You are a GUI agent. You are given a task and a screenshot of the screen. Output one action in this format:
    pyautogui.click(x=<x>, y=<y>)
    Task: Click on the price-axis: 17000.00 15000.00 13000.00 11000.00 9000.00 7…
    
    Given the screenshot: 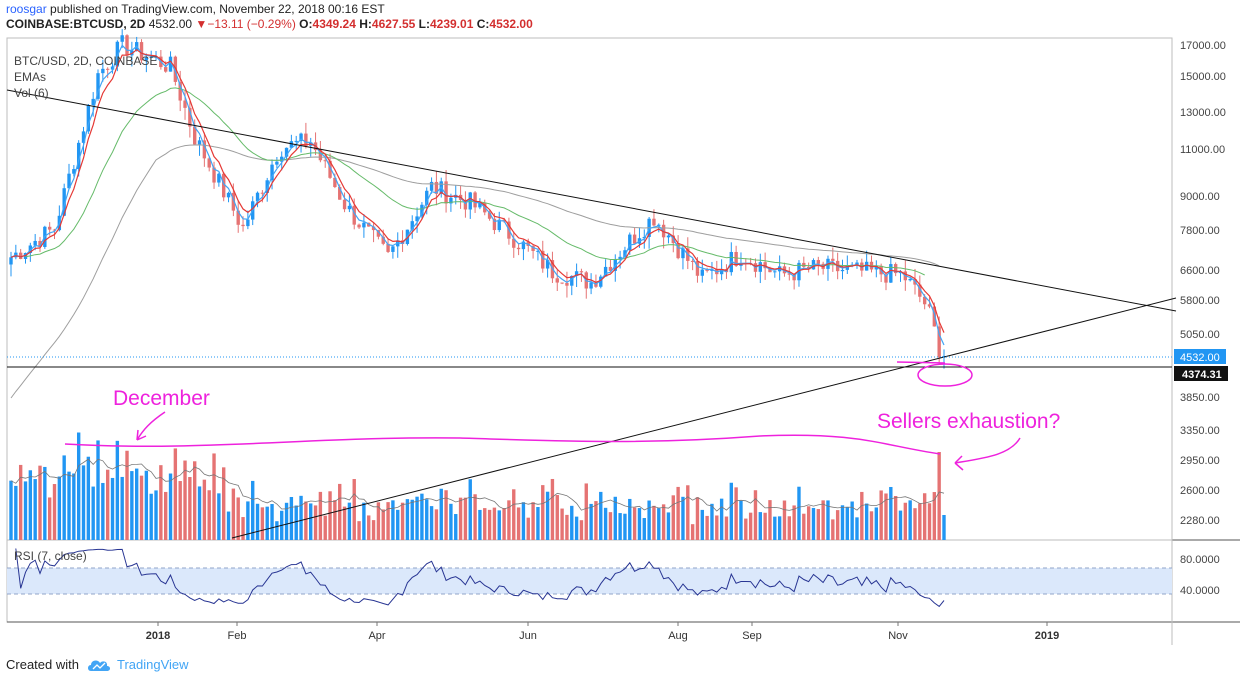 What is the action you would take?
    pyautogui.click(x=1203, y=283)
    